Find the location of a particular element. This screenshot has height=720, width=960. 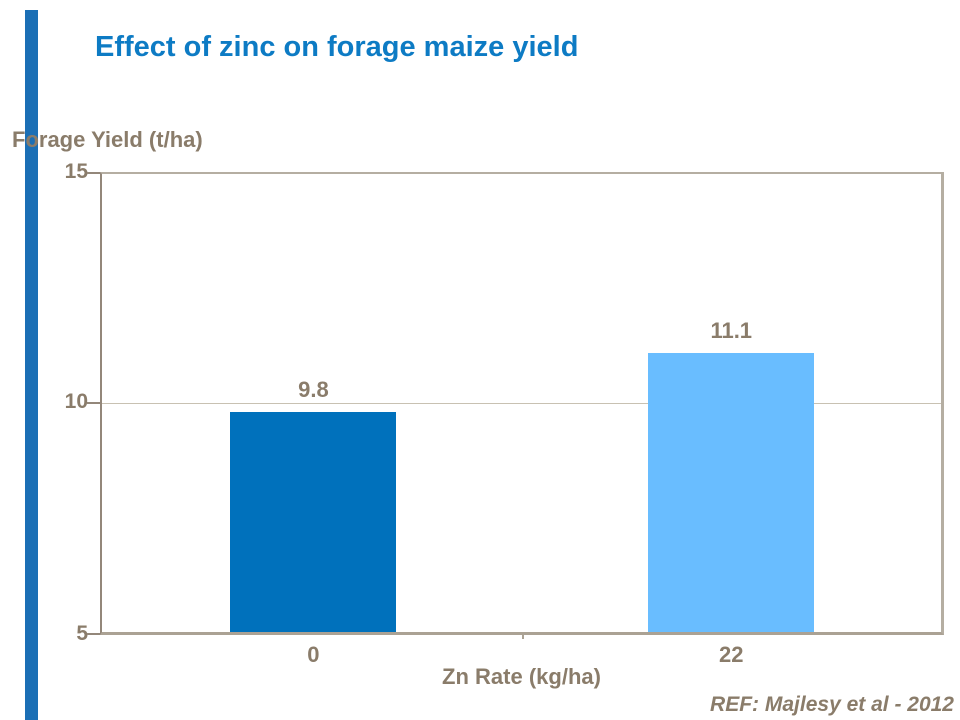

reference-citation: REF: Majlesy et al - 2012 is located at coordinates (832, 704).